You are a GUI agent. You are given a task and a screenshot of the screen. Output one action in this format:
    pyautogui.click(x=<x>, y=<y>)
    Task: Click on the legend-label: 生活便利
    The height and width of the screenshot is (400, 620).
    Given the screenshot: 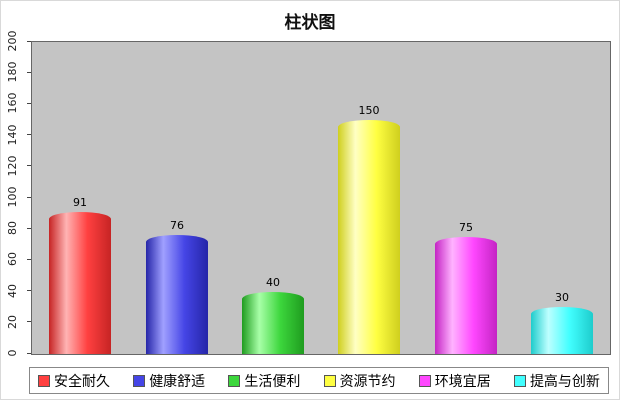 What is the action you would take?
    pyautogui.click(x=272, y=381)
    